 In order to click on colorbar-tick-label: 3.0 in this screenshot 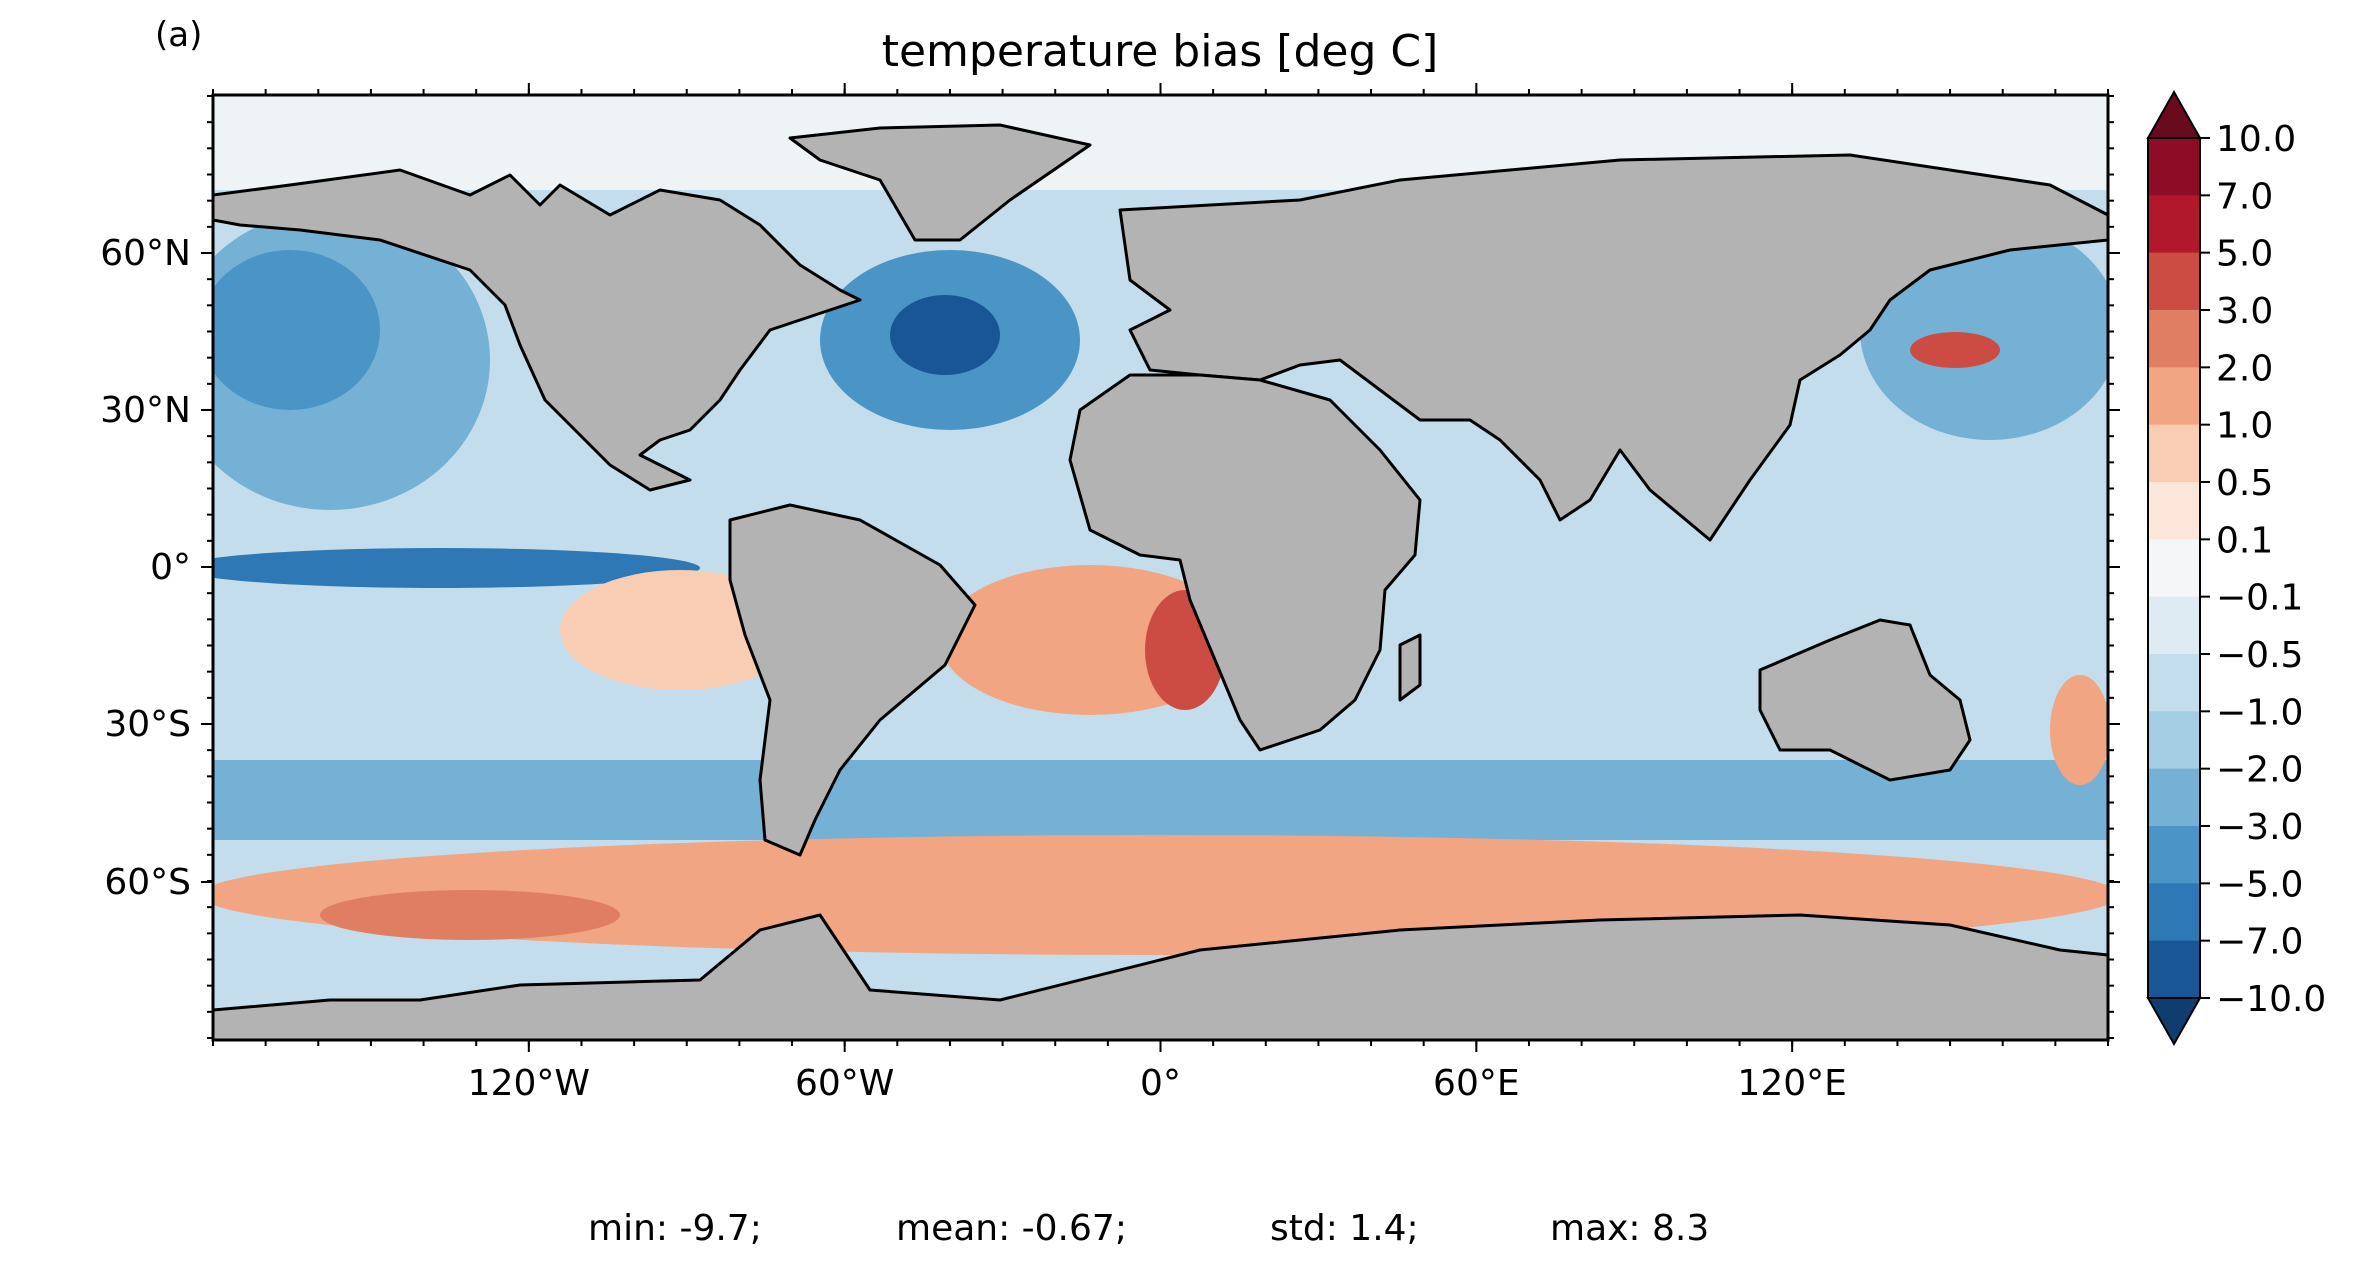, I will do `click(2244, 311)`.